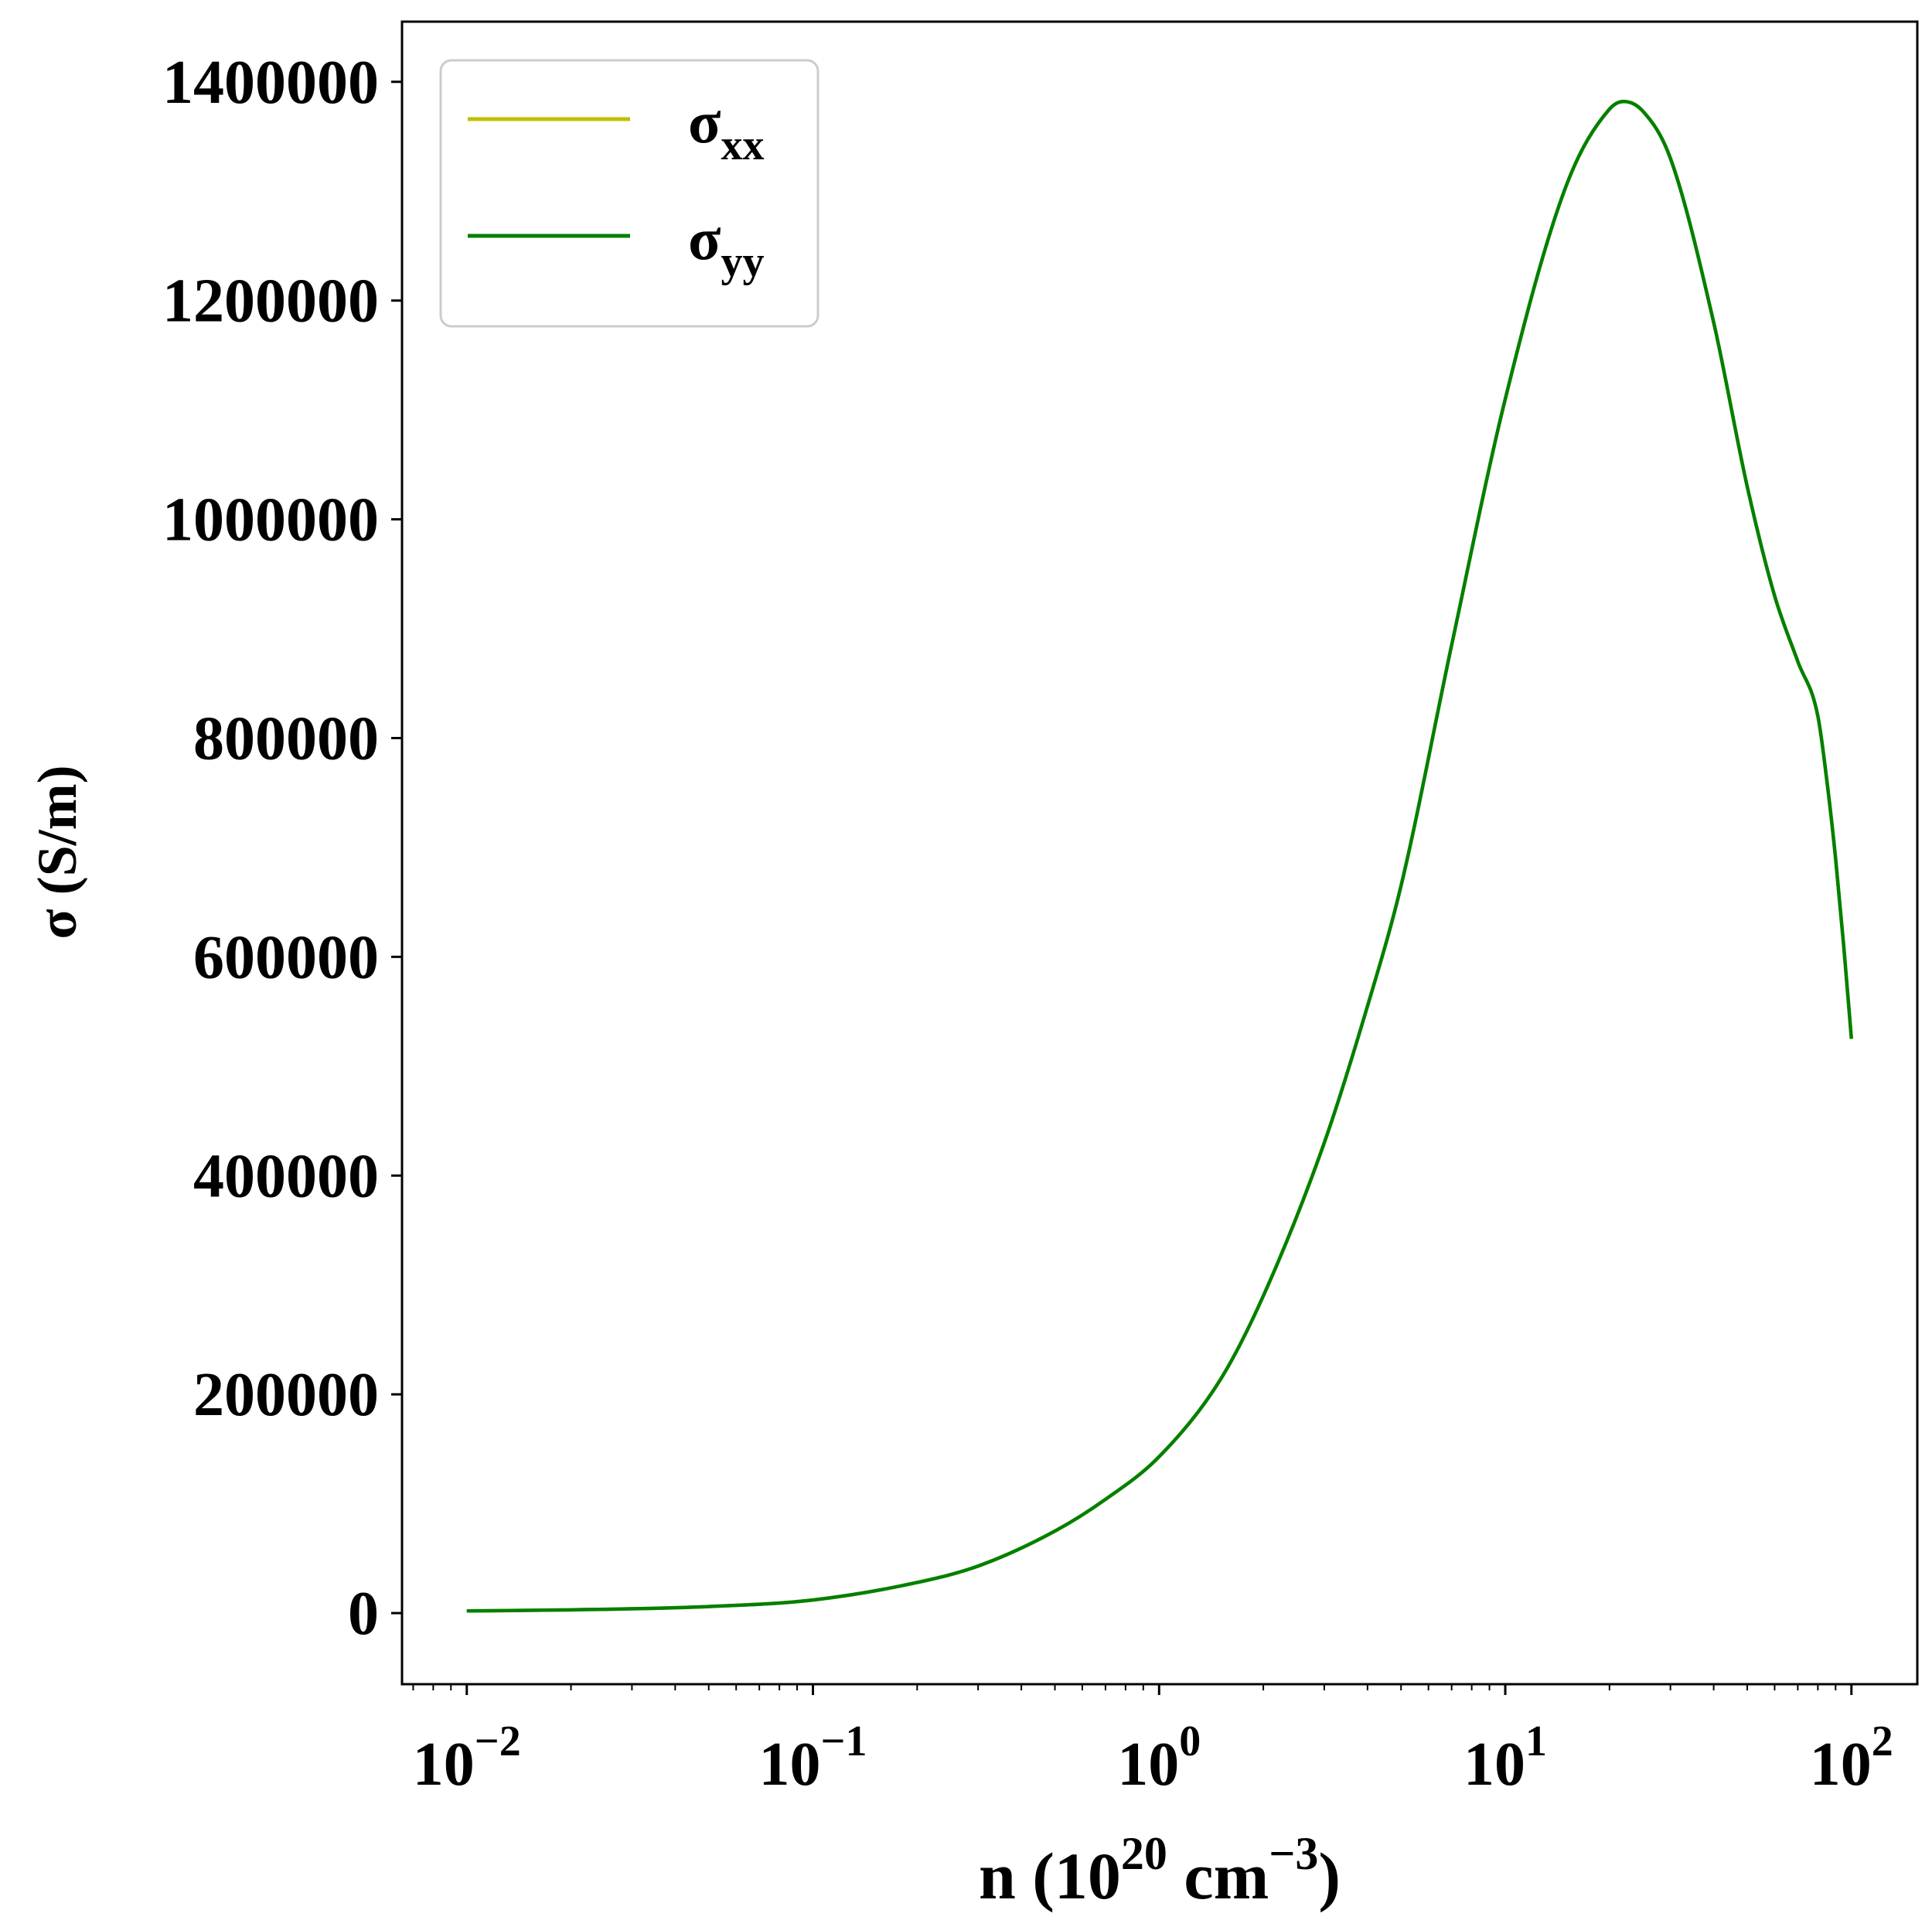 This screenshot has height=1927, width=1932. What do you see at coordinates (742, 145) in the screenshot?
I see `legend-label-sigma-xx-sub: xx` at bounding box center [742, 145].